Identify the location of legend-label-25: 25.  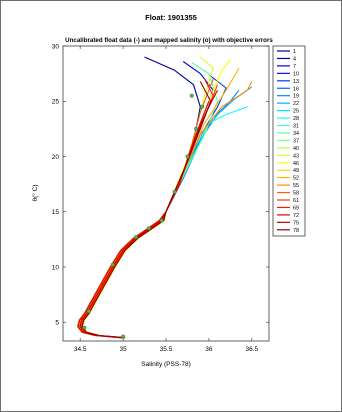
(296, 112).